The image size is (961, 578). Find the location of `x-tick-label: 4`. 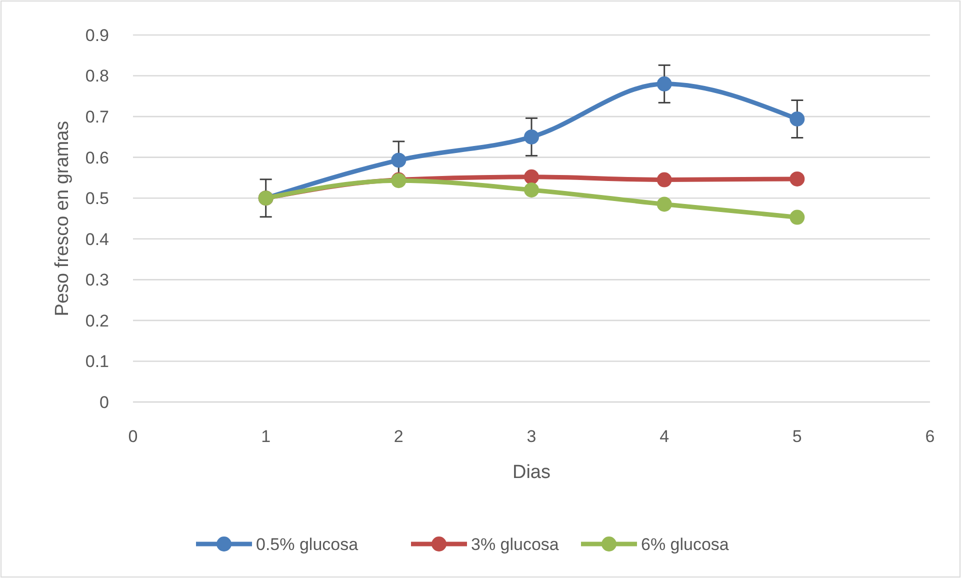

x-tick-label: 4 is located at coordinates (665, 436).